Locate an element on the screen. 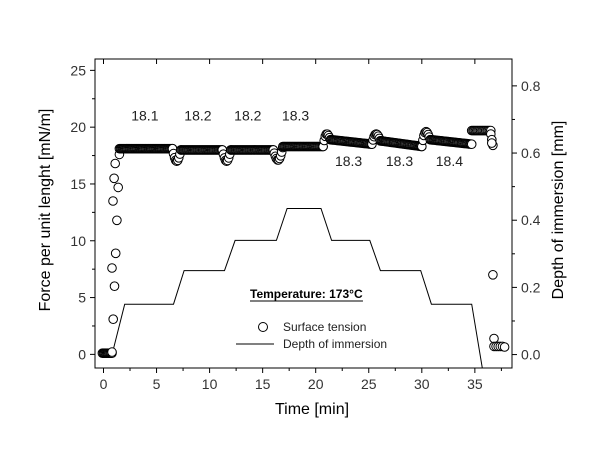 This screenshot has width=600, height=452. y-axis-left: 0 5 10 15 20 25 is located at coordinates (82, 212).